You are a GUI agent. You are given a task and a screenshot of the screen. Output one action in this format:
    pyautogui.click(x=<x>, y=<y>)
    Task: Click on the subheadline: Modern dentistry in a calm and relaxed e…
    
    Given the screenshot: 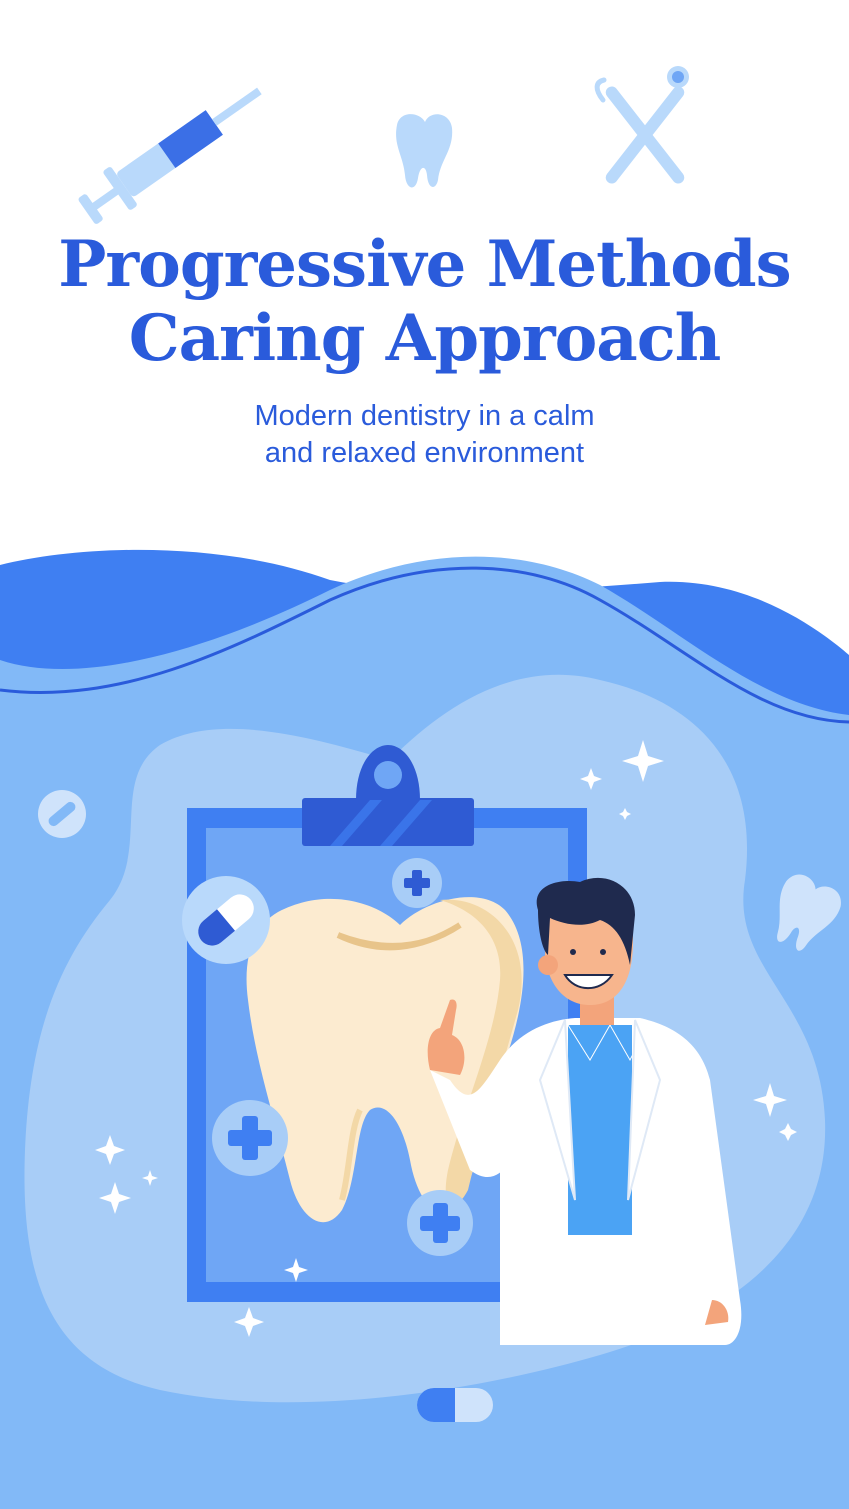 What is the action you would take?
    pyautogui.click(x=424, y=435)
    